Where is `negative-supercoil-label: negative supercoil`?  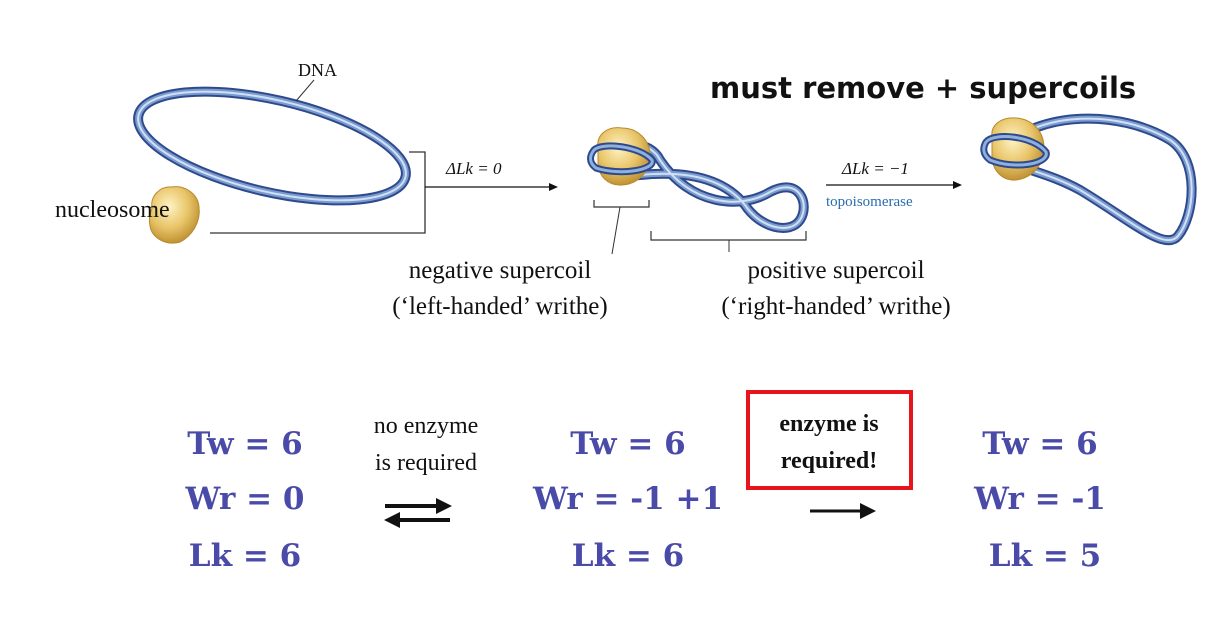
negative-supercoil-label: negative supercoil is located at coordinates (500, 270).